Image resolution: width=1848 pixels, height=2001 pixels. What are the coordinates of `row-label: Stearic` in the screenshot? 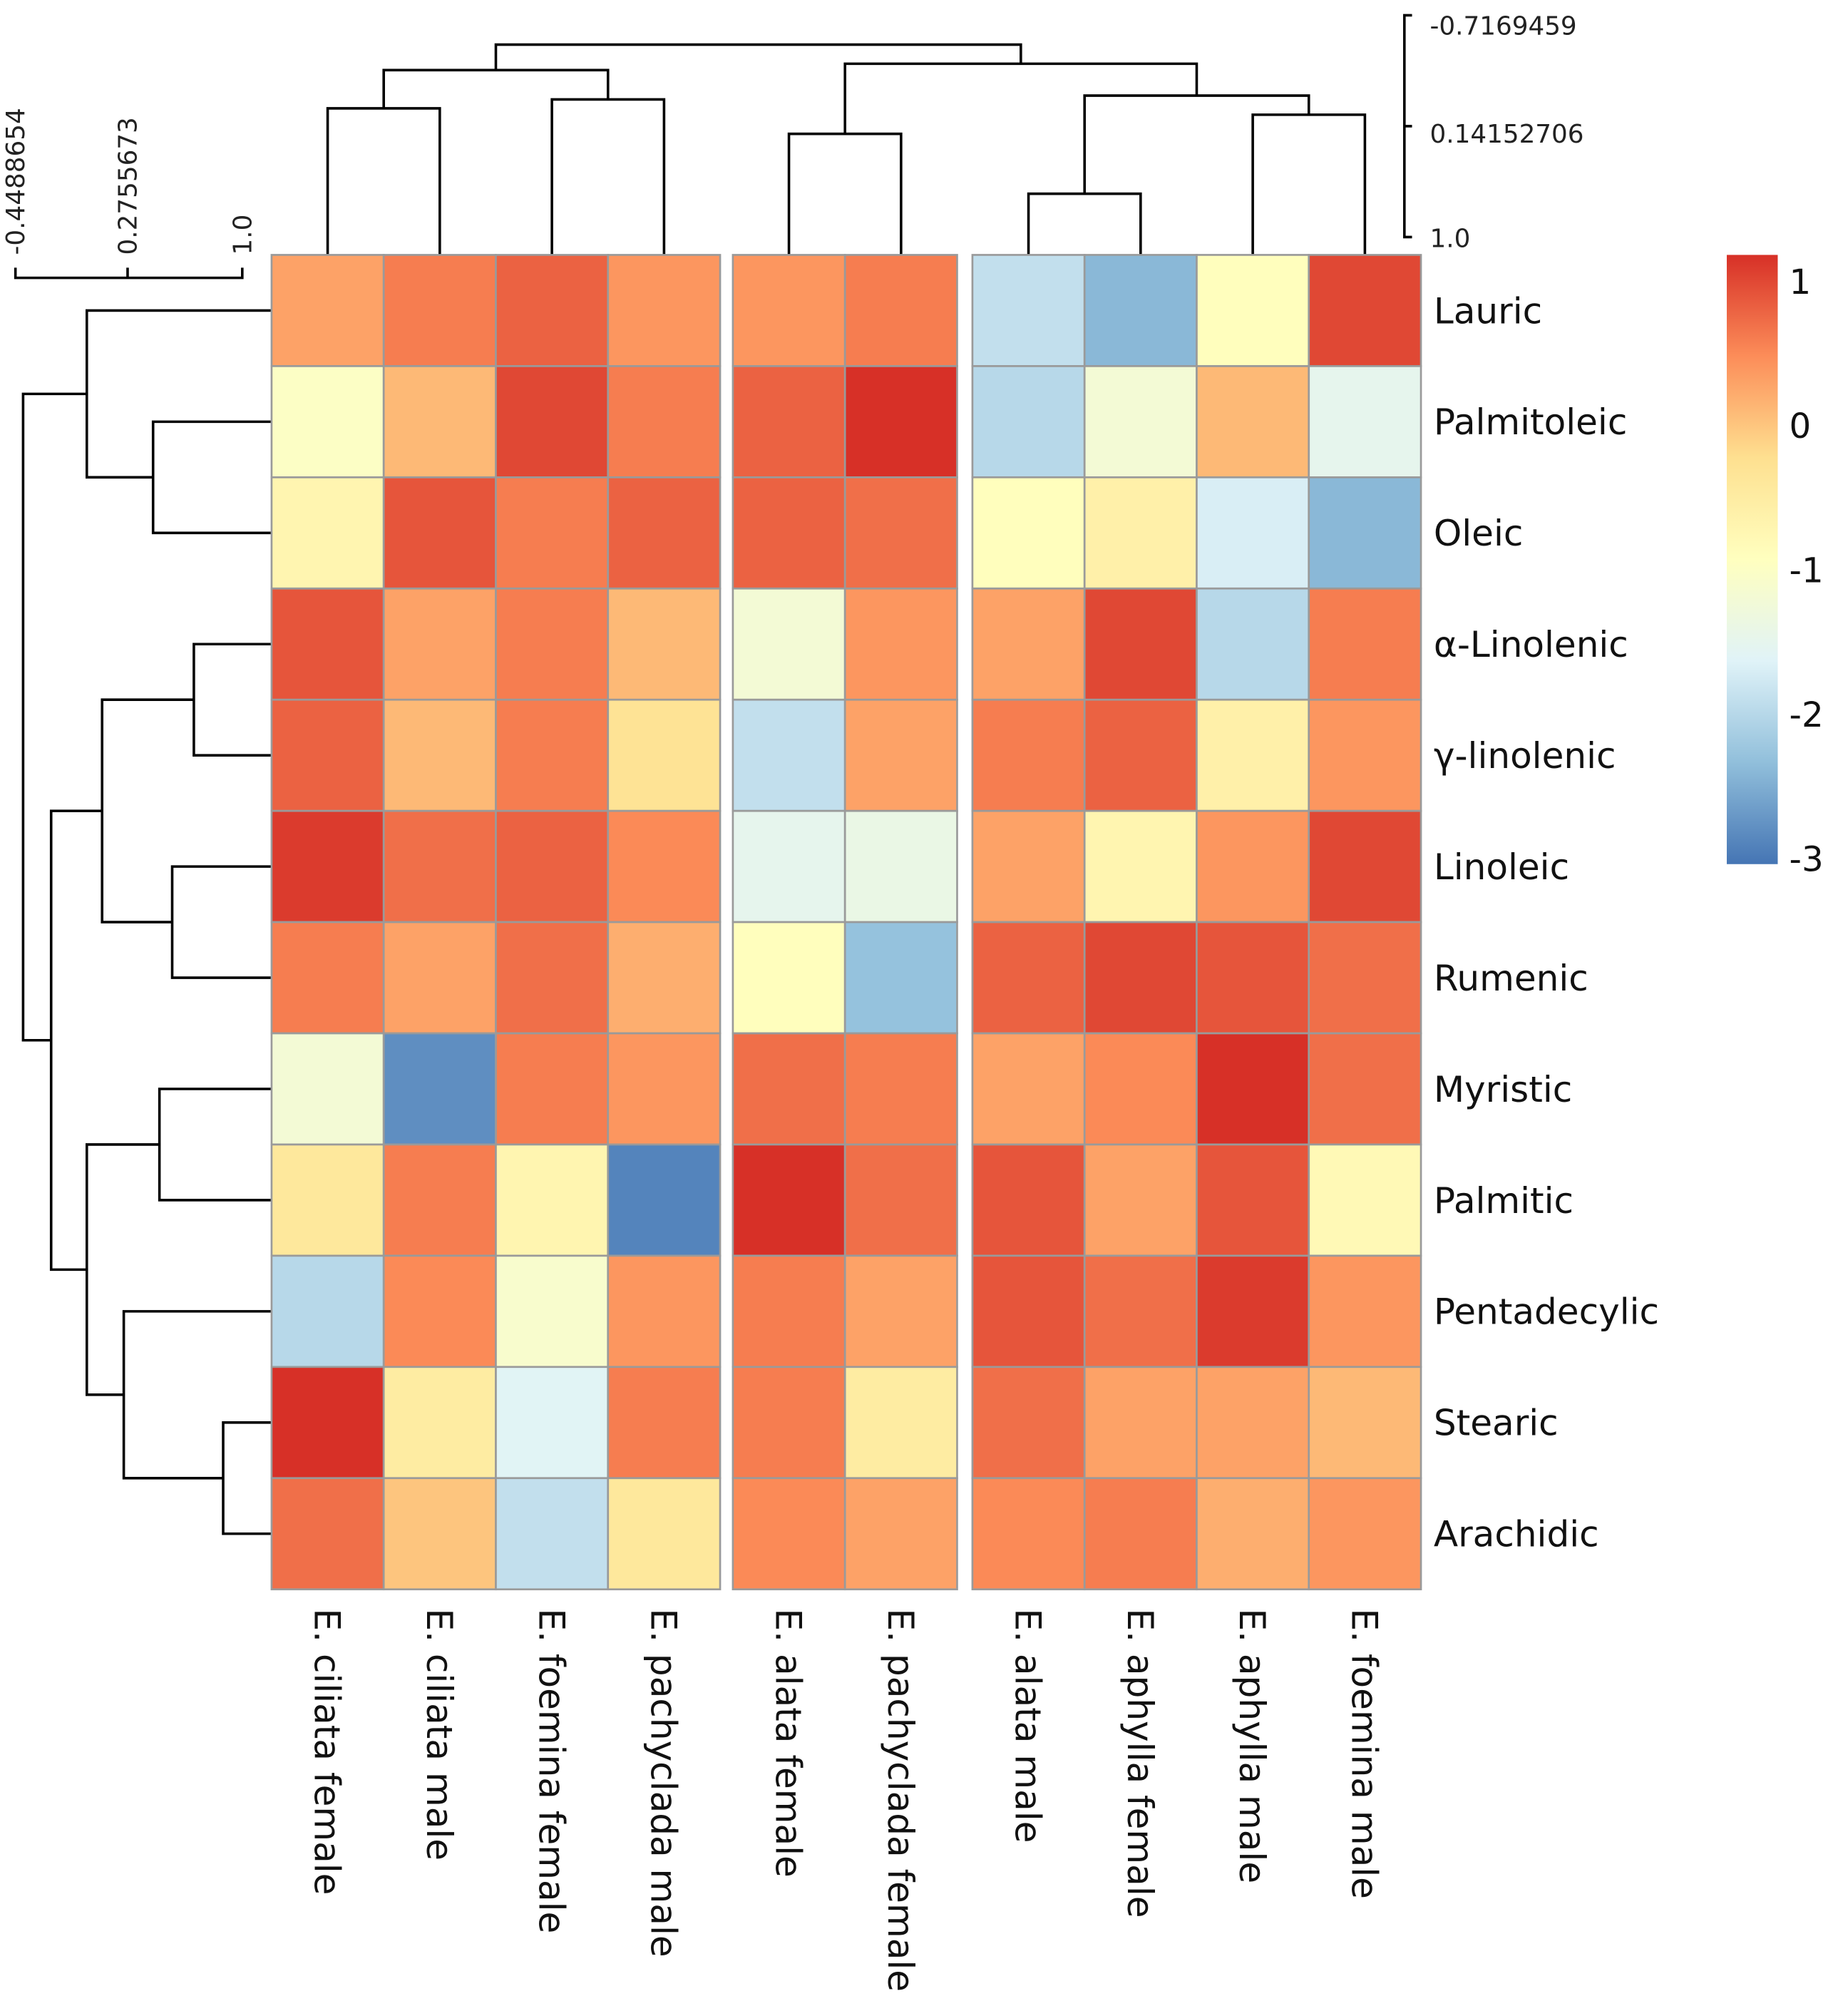 It's located at (1496, 1423).